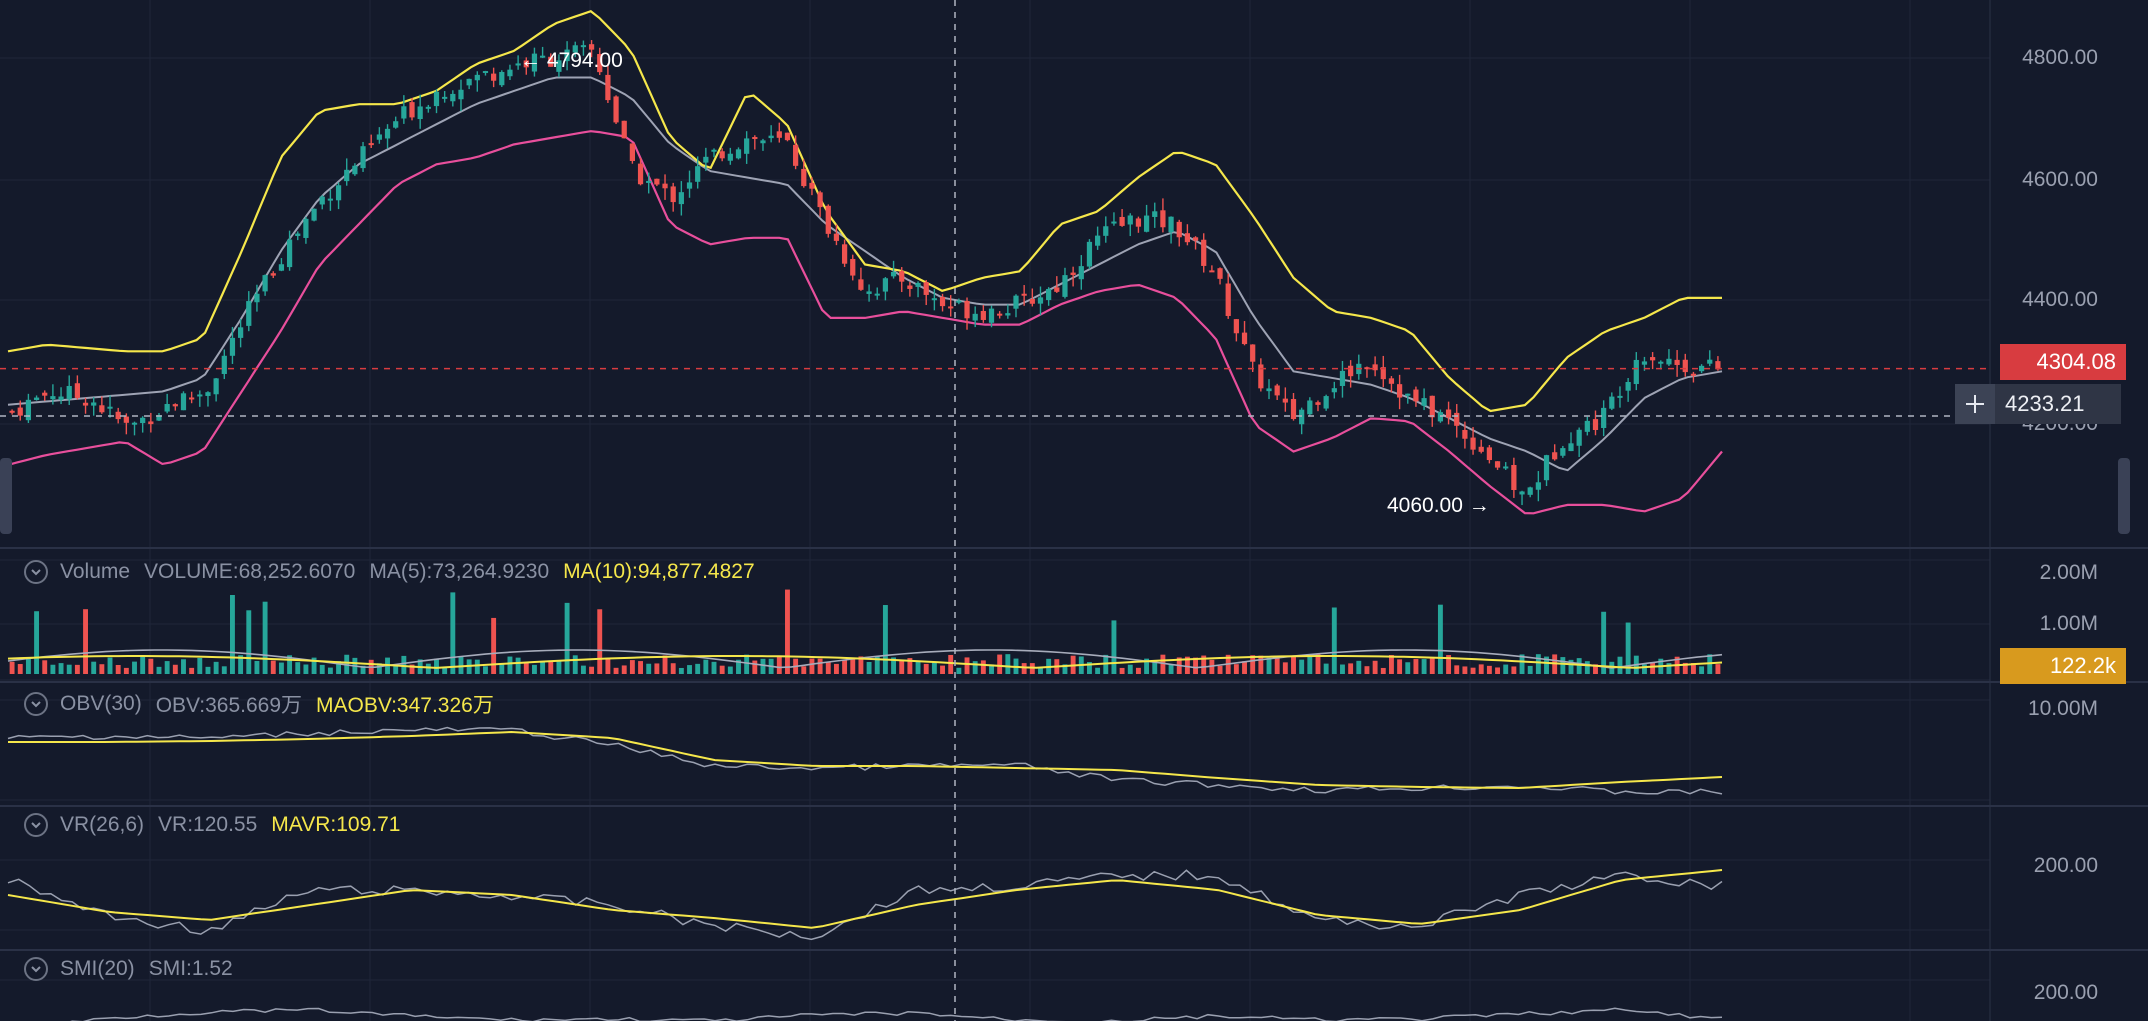  Describe the element at coordinates (101, 703) in the screenshot. I see `obv-indicator-name: OBV(30)` at that location.